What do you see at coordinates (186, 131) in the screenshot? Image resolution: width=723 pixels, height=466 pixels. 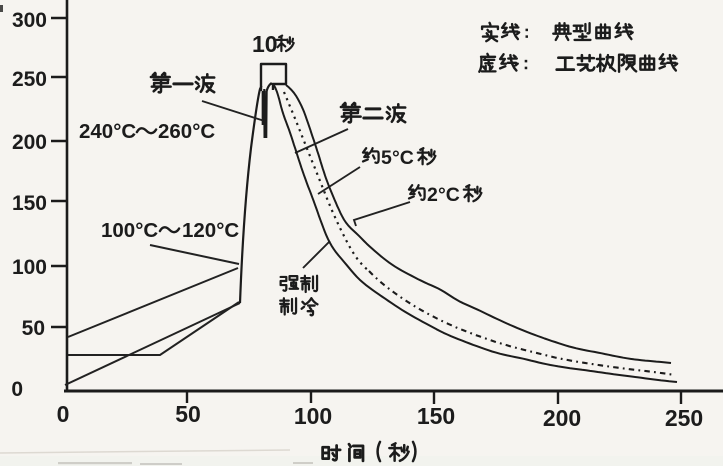 I see `svg-text: 260°C` at bounding box center [186, 131].